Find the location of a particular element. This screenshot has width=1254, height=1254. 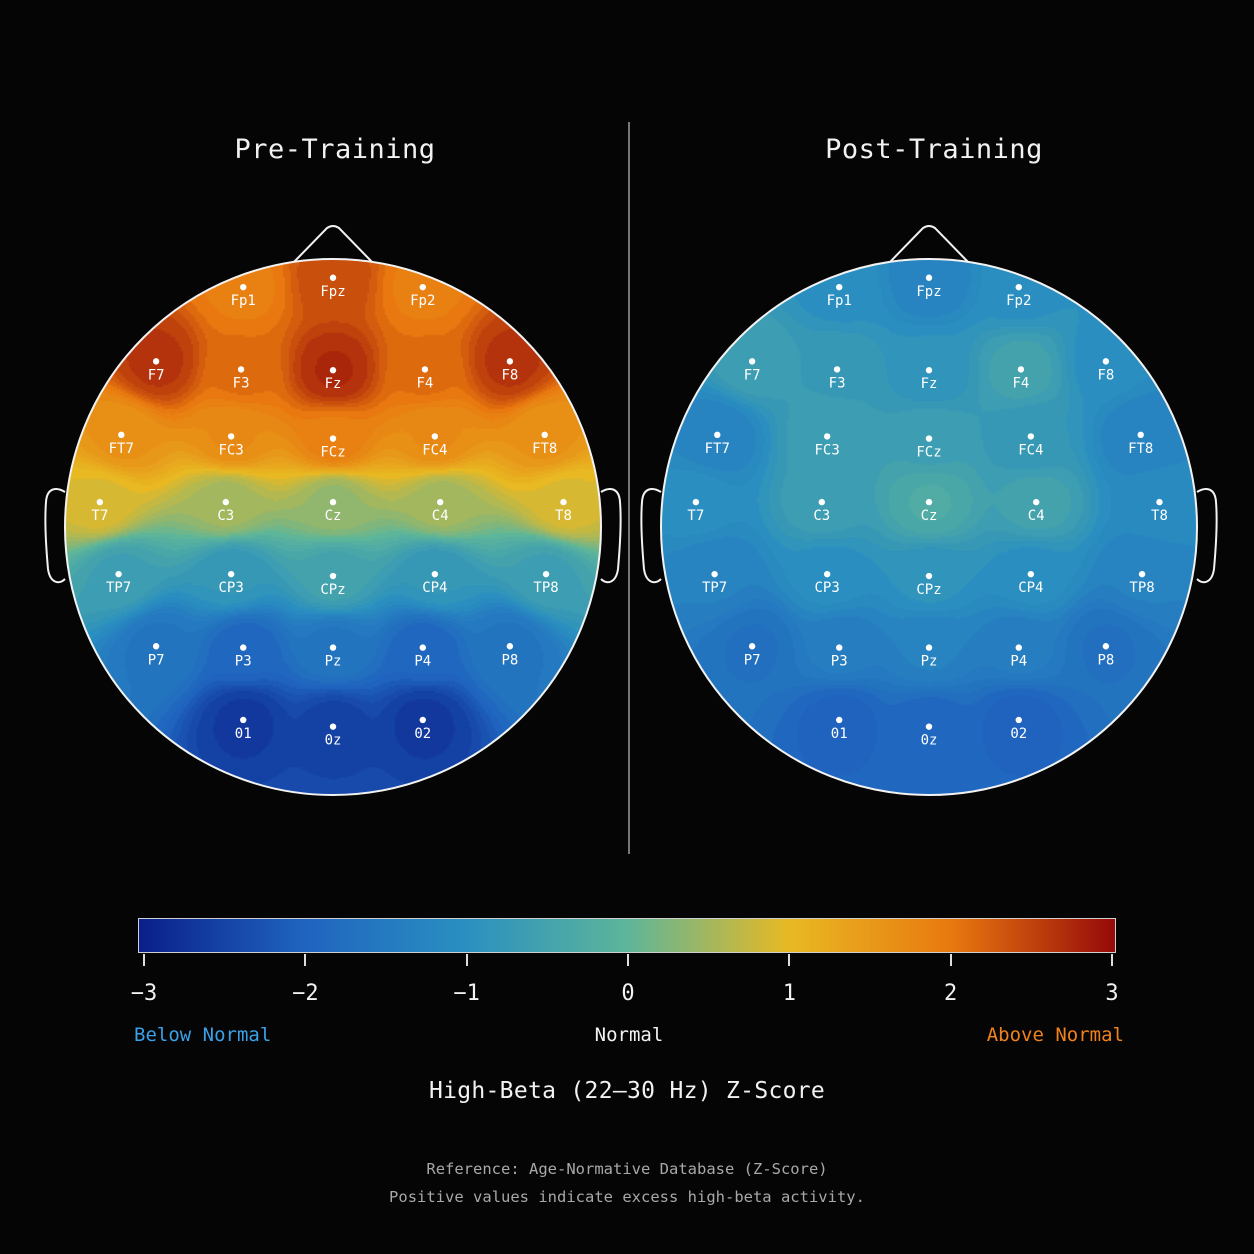

electrode-label-tp7: TP7 is located at coordinates (714, 588).